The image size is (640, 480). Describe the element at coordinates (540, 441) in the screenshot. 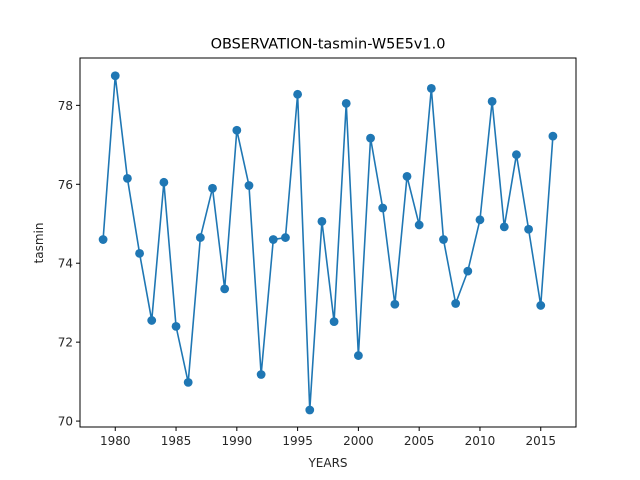

I see `x-tick-label: 2015` at that location.